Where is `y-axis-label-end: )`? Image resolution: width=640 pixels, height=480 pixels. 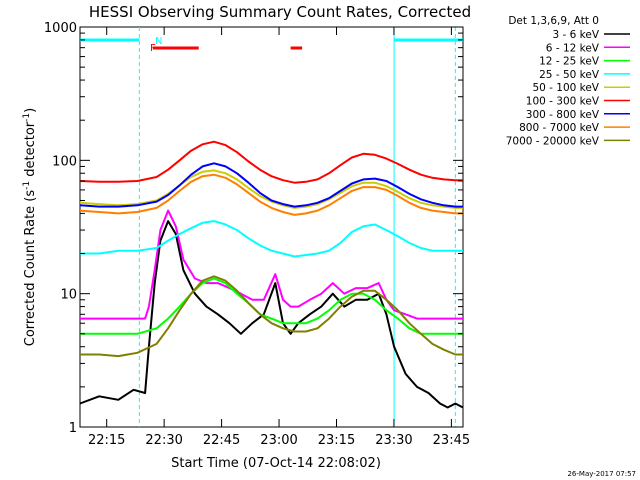 y-axis-label-end: ) is located at coordinates (30, 110).